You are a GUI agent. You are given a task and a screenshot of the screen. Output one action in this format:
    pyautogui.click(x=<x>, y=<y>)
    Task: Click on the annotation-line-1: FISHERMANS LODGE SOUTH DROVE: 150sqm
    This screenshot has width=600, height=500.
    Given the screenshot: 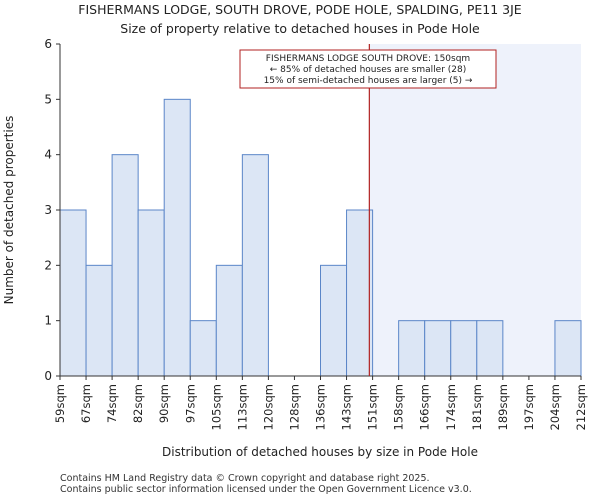 What is the action you would take?
    pyautogui.click(x=368, y=59)
    